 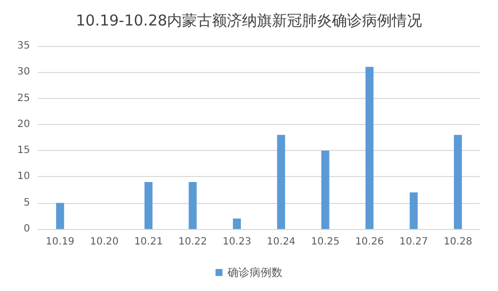 I want to click on x-tick-label: 10.28, so click(x=458, y=242).